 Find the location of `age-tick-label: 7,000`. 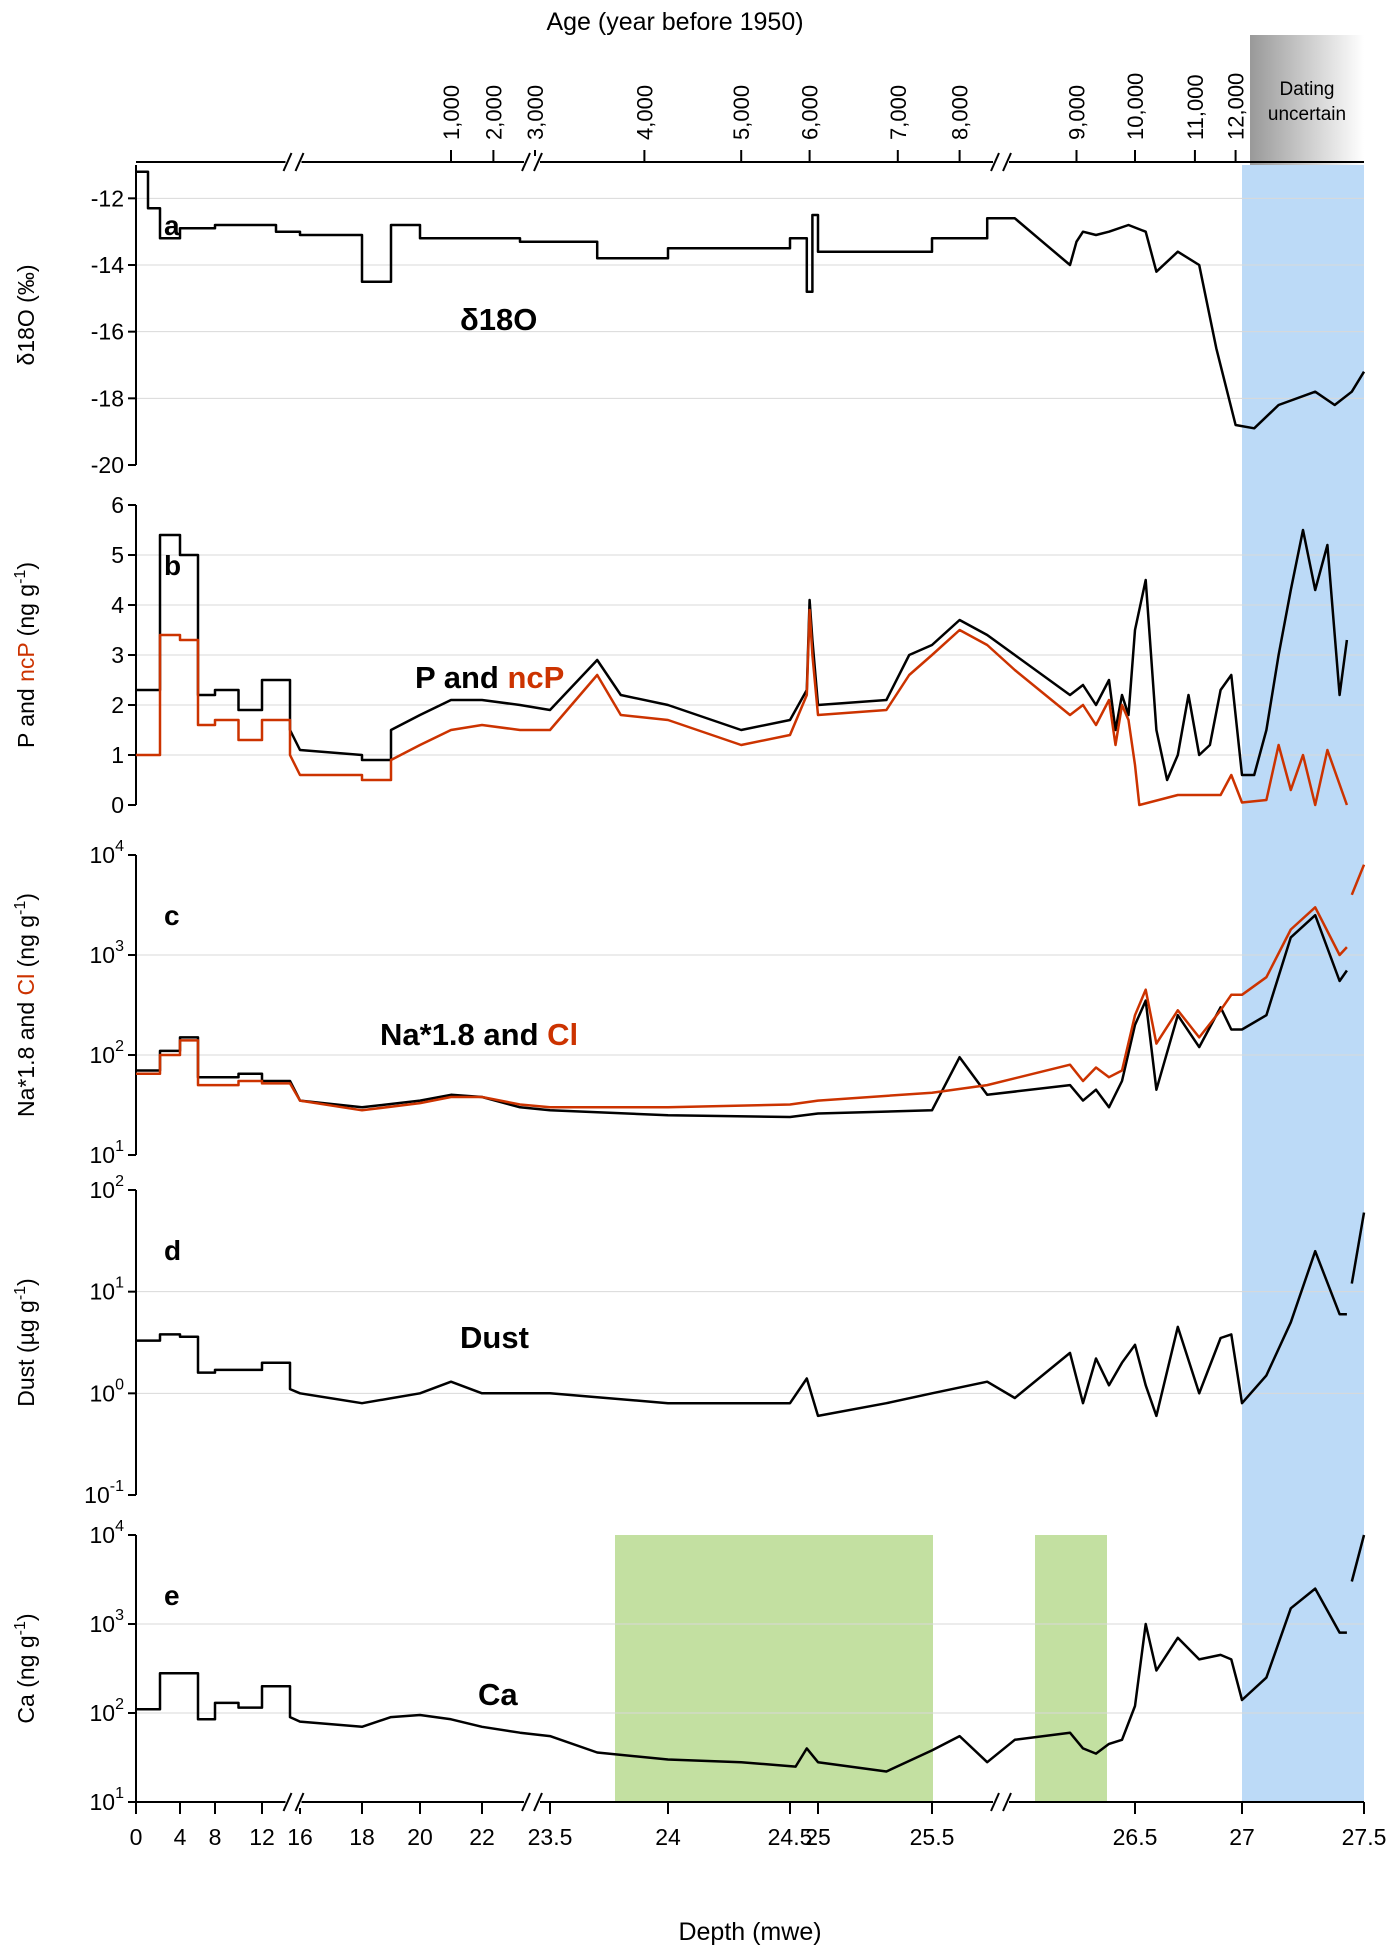

age-tick-label: 7,000 is located at coordinates (898, 112).